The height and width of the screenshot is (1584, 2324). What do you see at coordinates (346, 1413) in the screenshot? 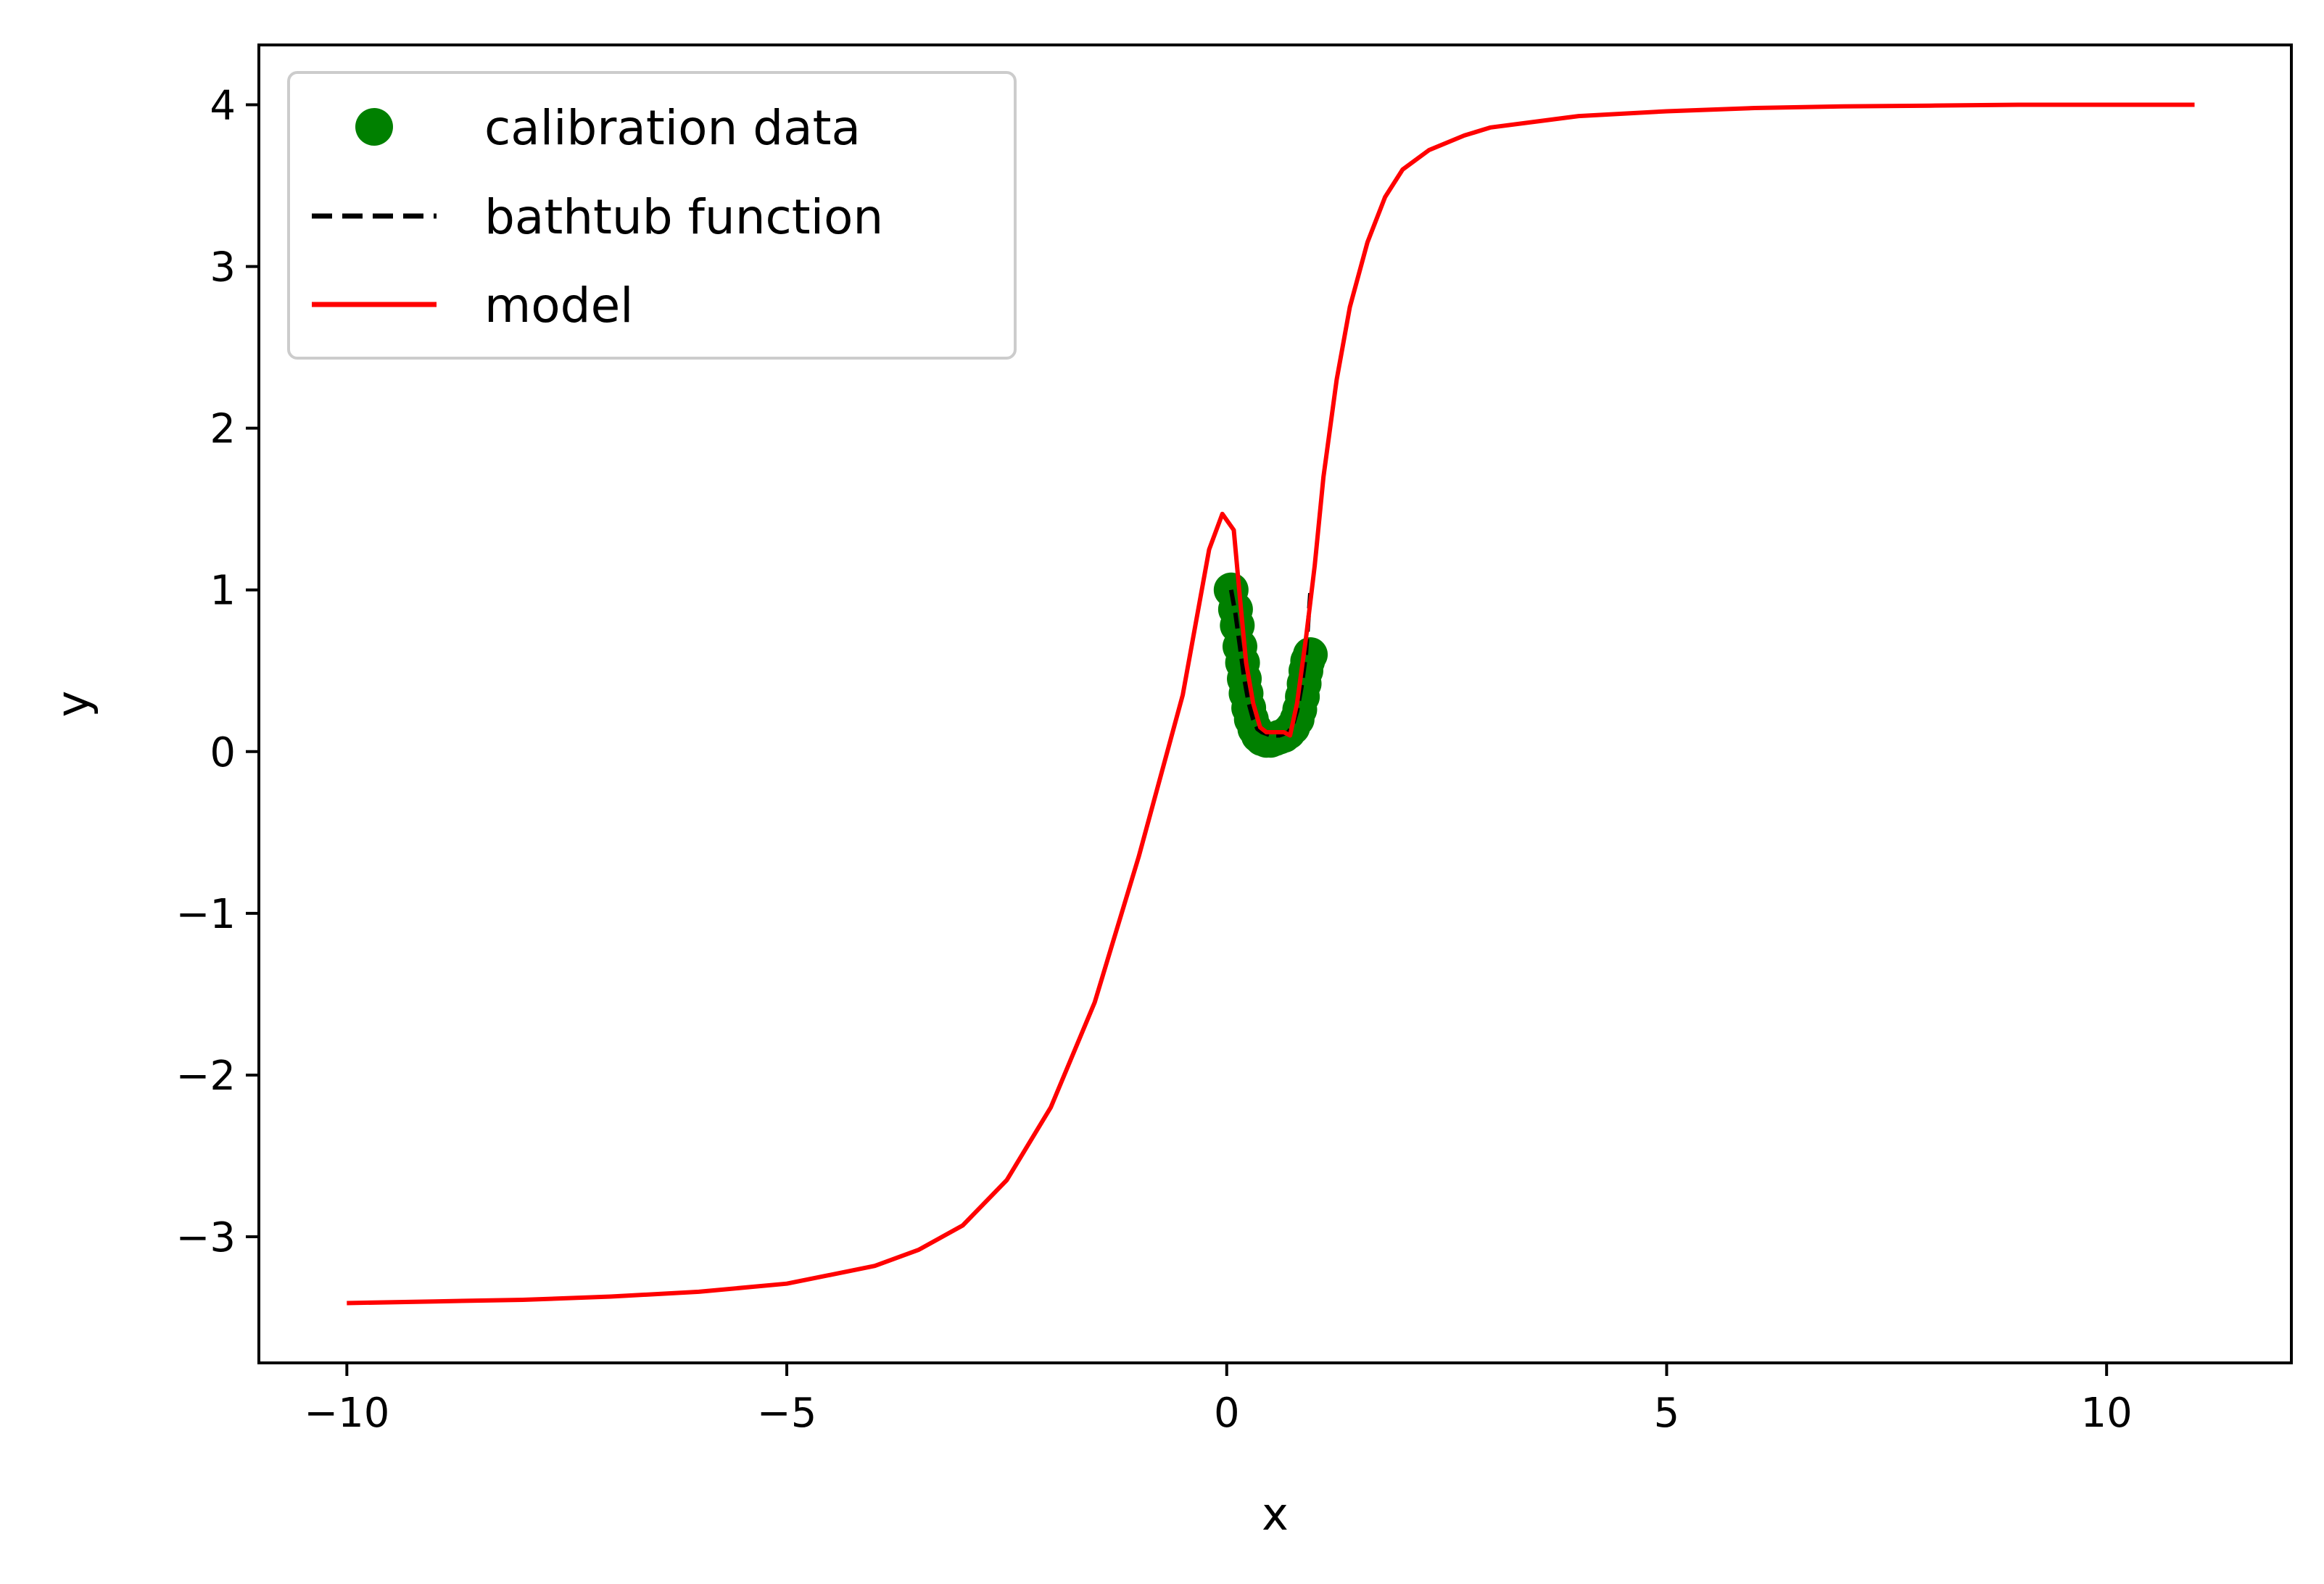
I see `x-tick-label: −10` at bounding box center [346, 1413].